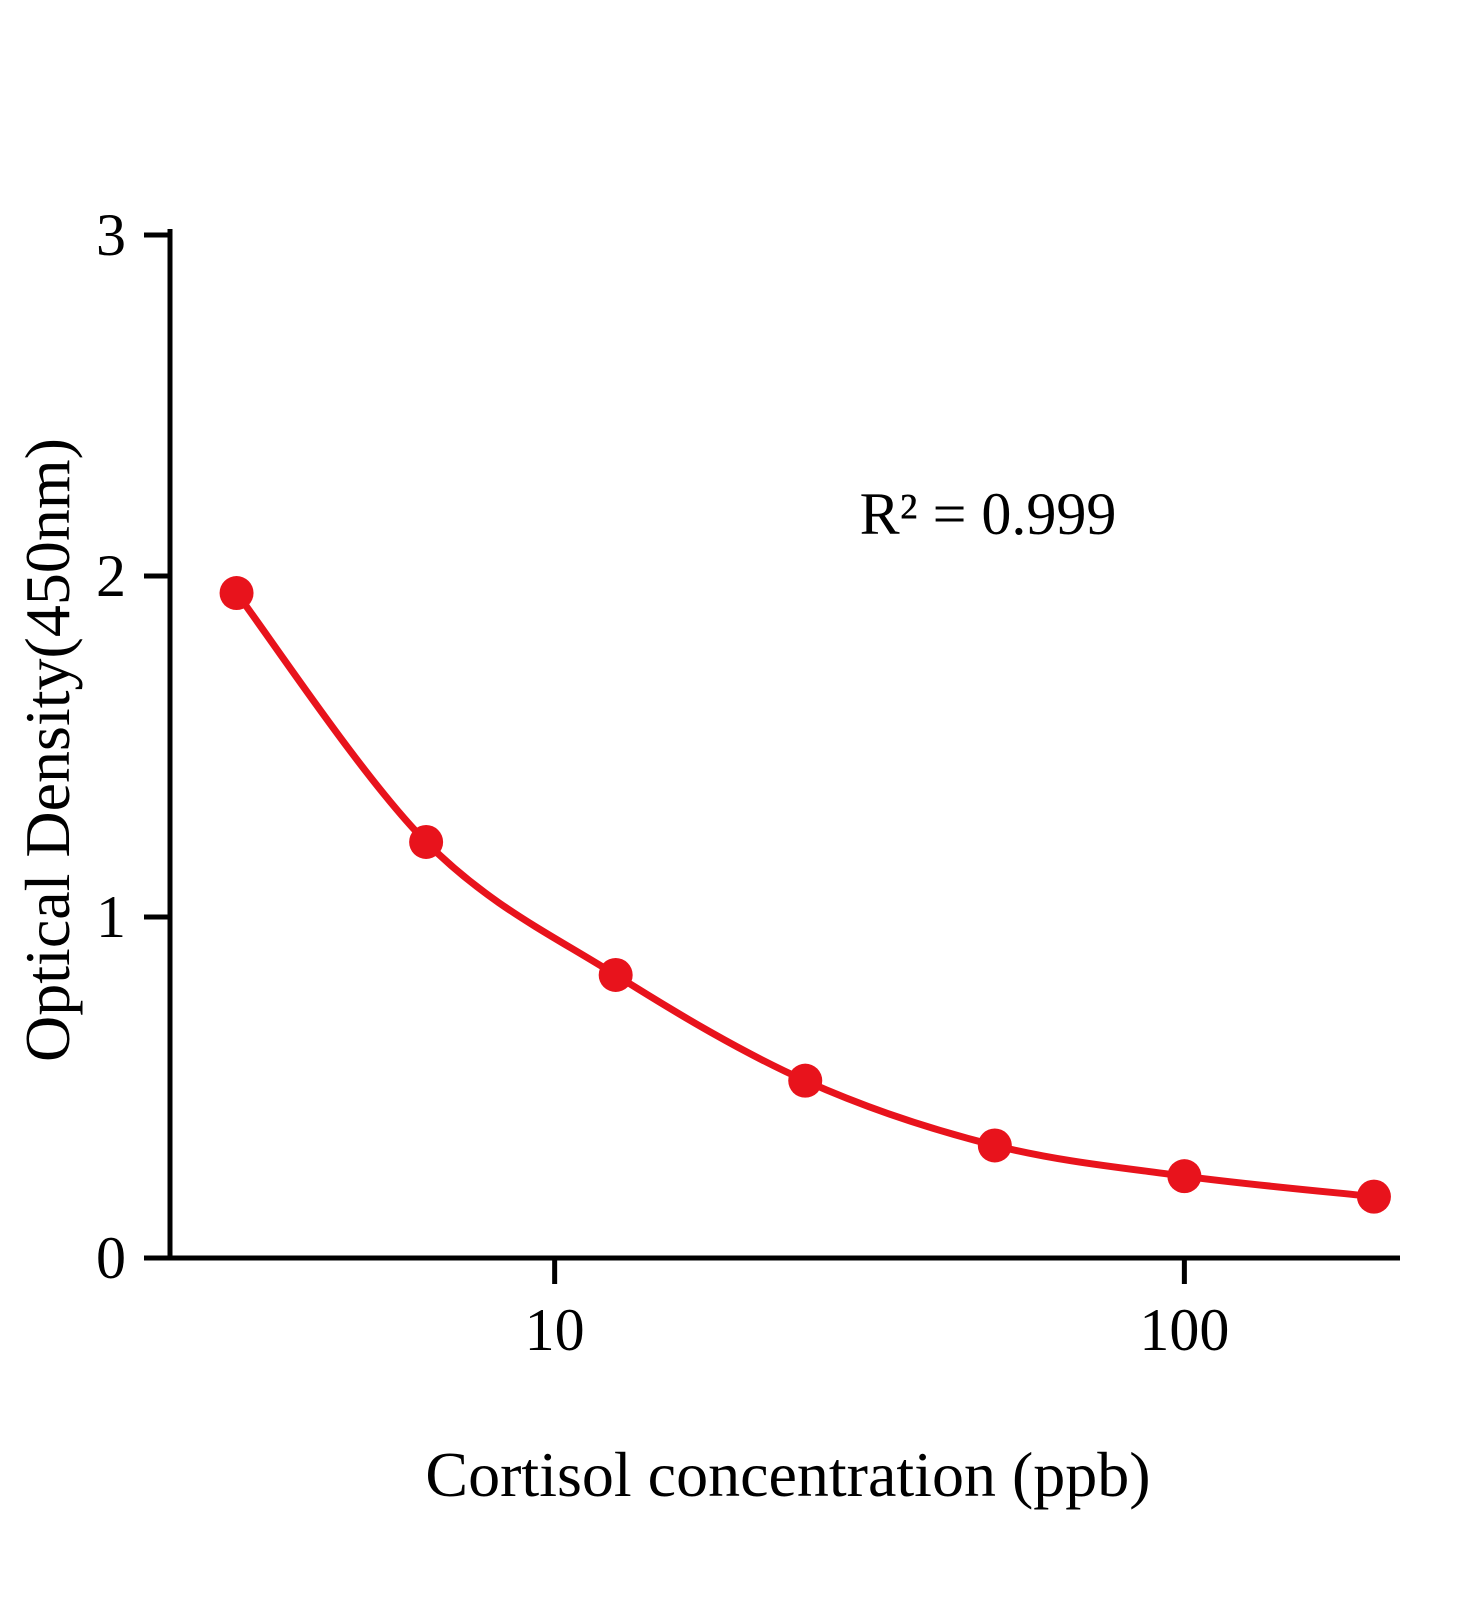  What do you see at coordinates (1184, 1330) in the screenshot?
I see `x-tick-label: 100` at bounding box center [1184, 1330].